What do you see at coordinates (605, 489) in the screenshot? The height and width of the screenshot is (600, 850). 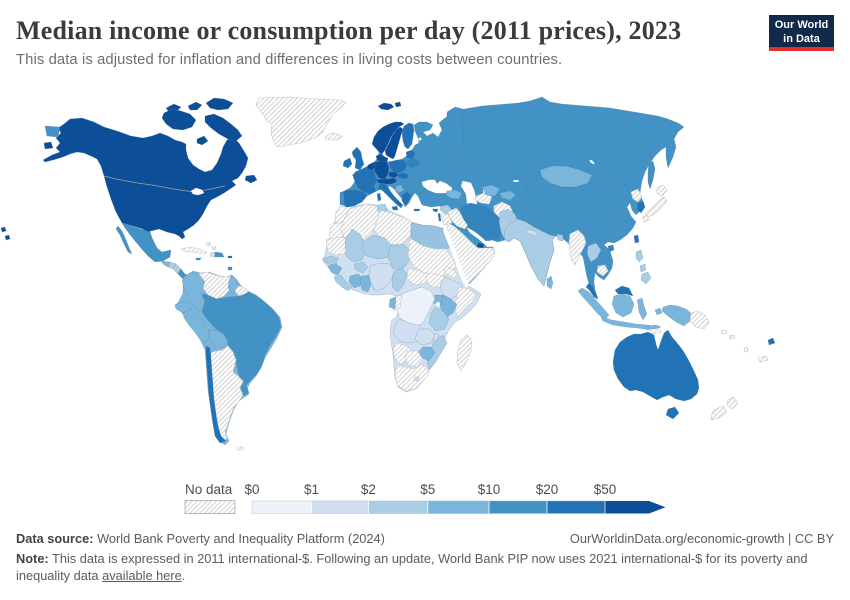 I see `svg-text: $50` at bounding box center [605, 489].